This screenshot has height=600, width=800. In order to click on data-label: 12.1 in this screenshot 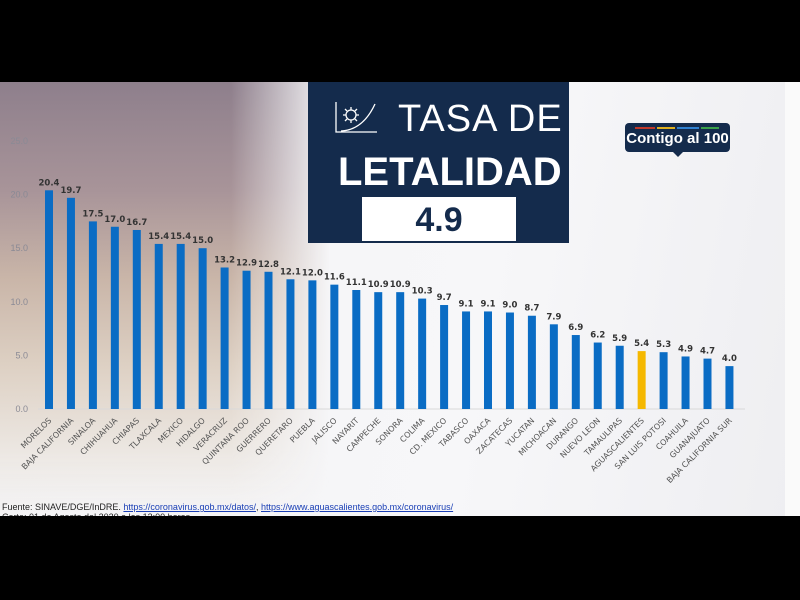, I will do `click(290, 272)`.